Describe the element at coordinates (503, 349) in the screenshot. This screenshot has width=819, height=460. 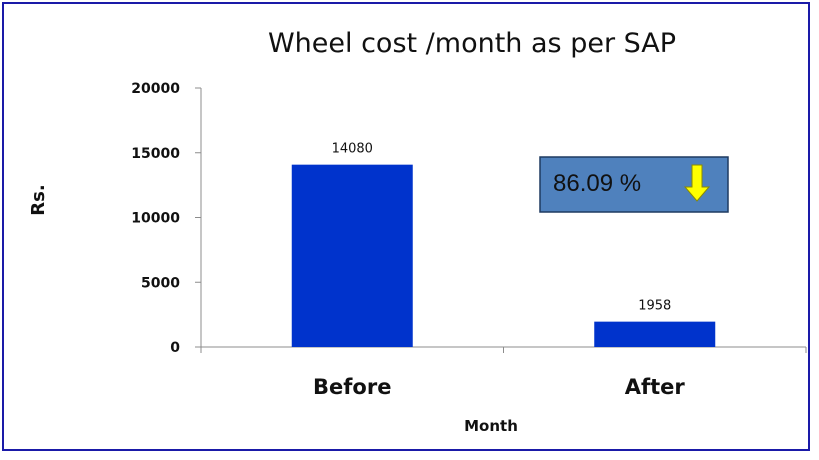
I see `x-axis` at that location.